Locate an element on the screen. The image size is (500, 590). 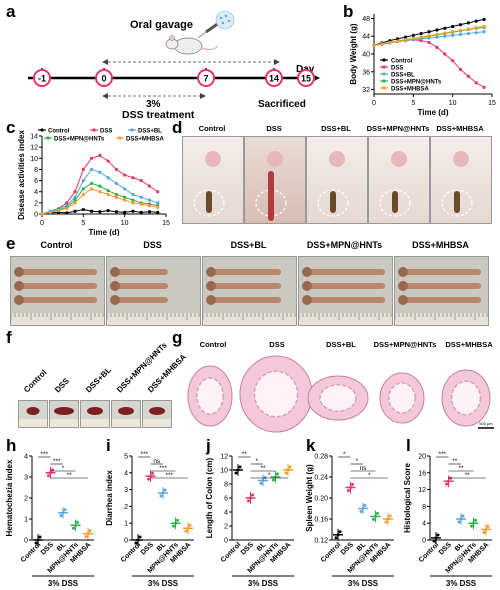
y-tick-label: 16 is located at coordinates (422, 473).